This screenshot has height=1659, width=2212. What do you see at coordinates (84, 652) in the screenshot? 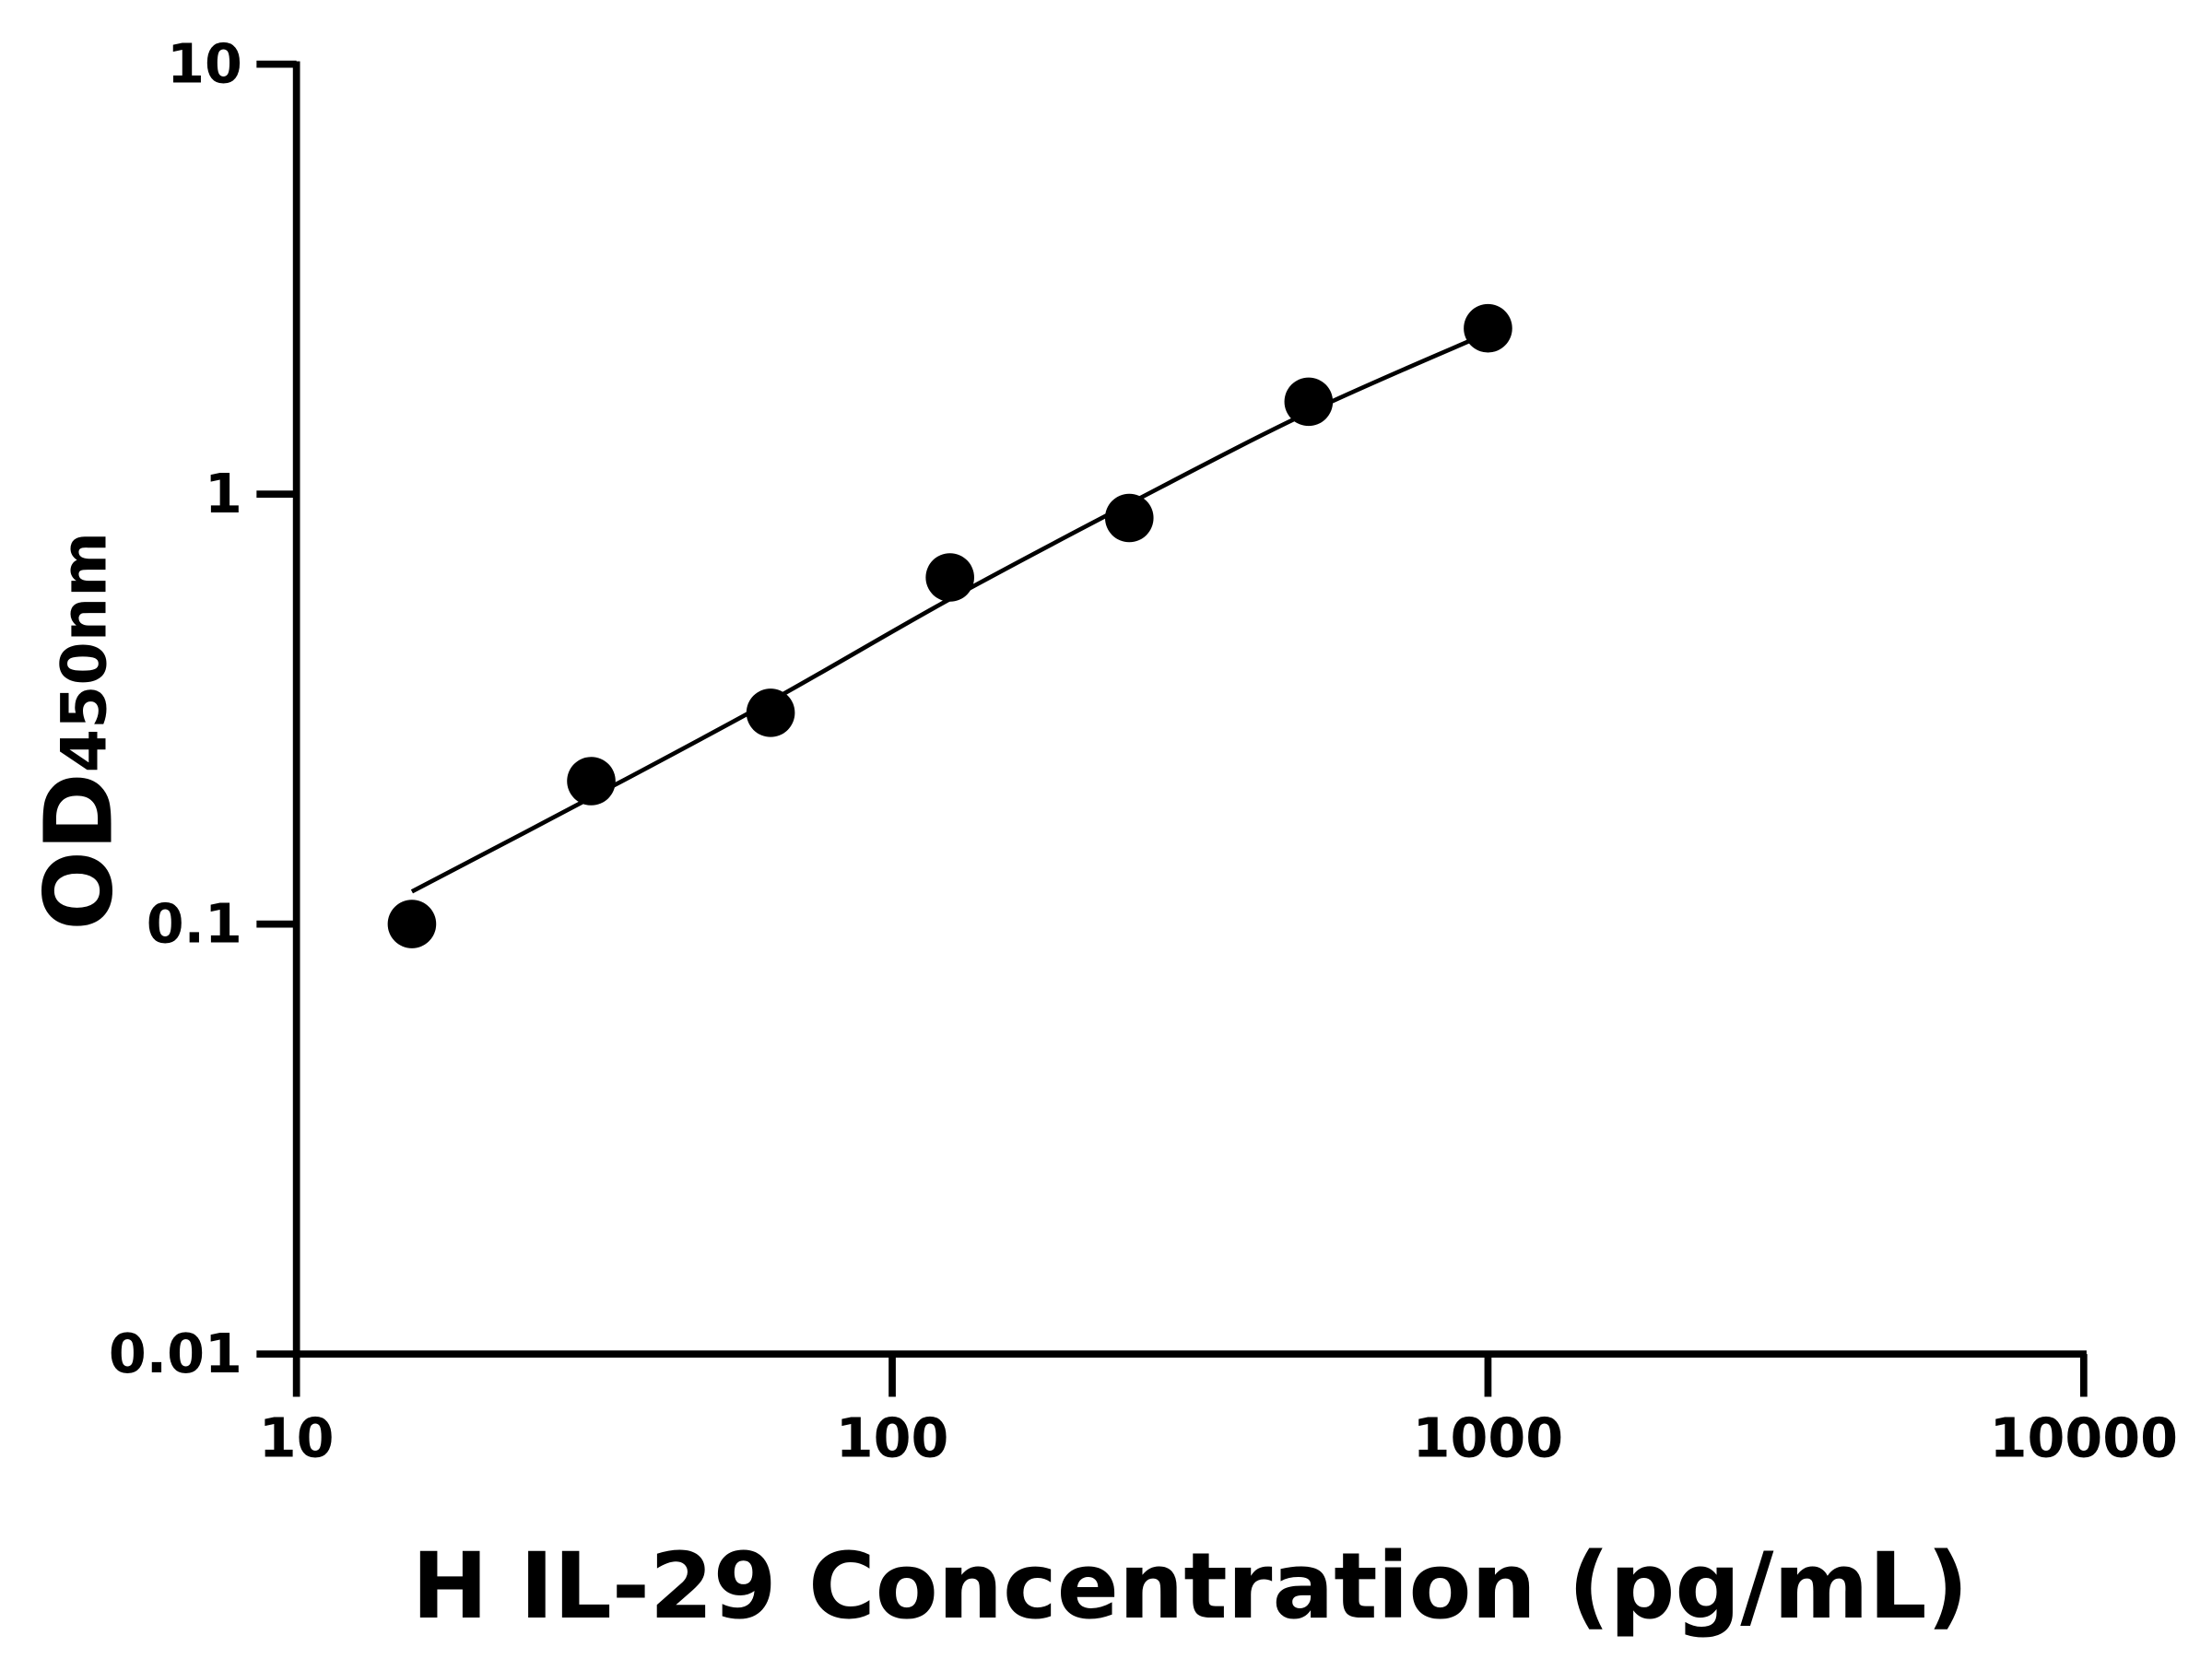
I see `y-axis-label-sub: 450nm` at bounding box center [84, 652].